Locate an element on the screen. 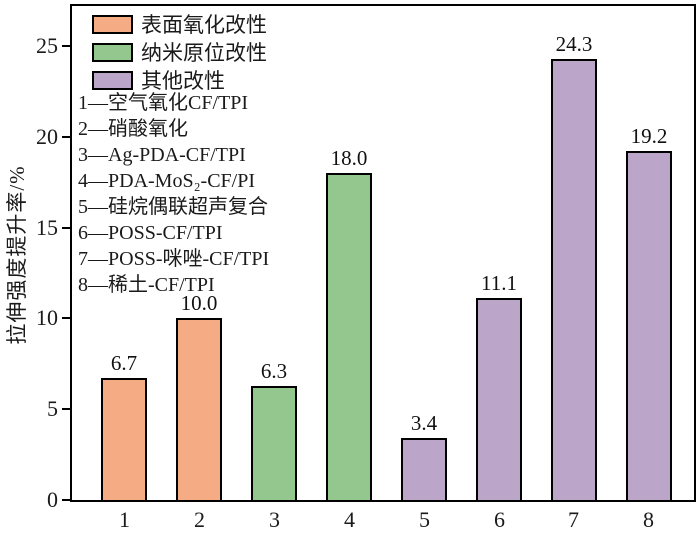 The width and height of the screenshot is (700, 539). legend-item-other: 其他改性 is located at coordinates (179, 80).